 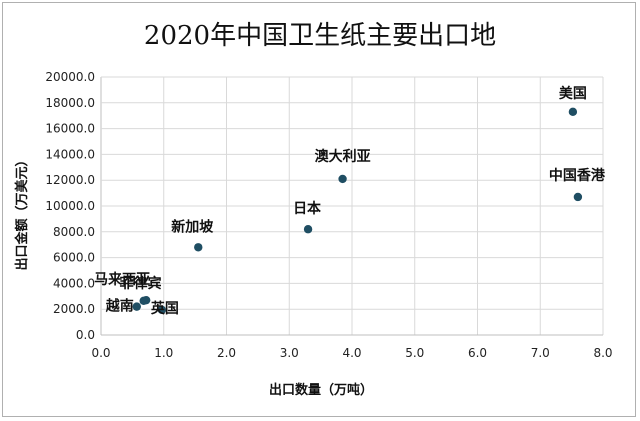 I want to click on point-label: 美国, so click(x=573, y=93).